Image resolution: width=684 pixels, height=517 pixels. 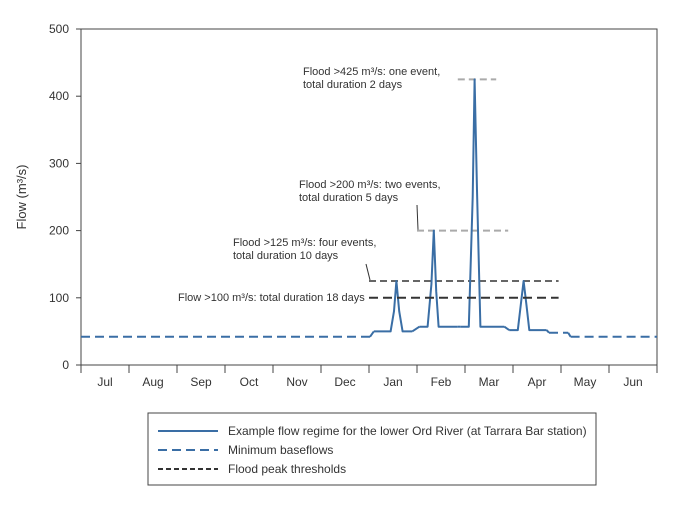 What do you see at coordinates (370, 185) in the screenshot?
I see `annotation-text: Flood >200 m³/s: two events,` at bounding box center [370, 185].